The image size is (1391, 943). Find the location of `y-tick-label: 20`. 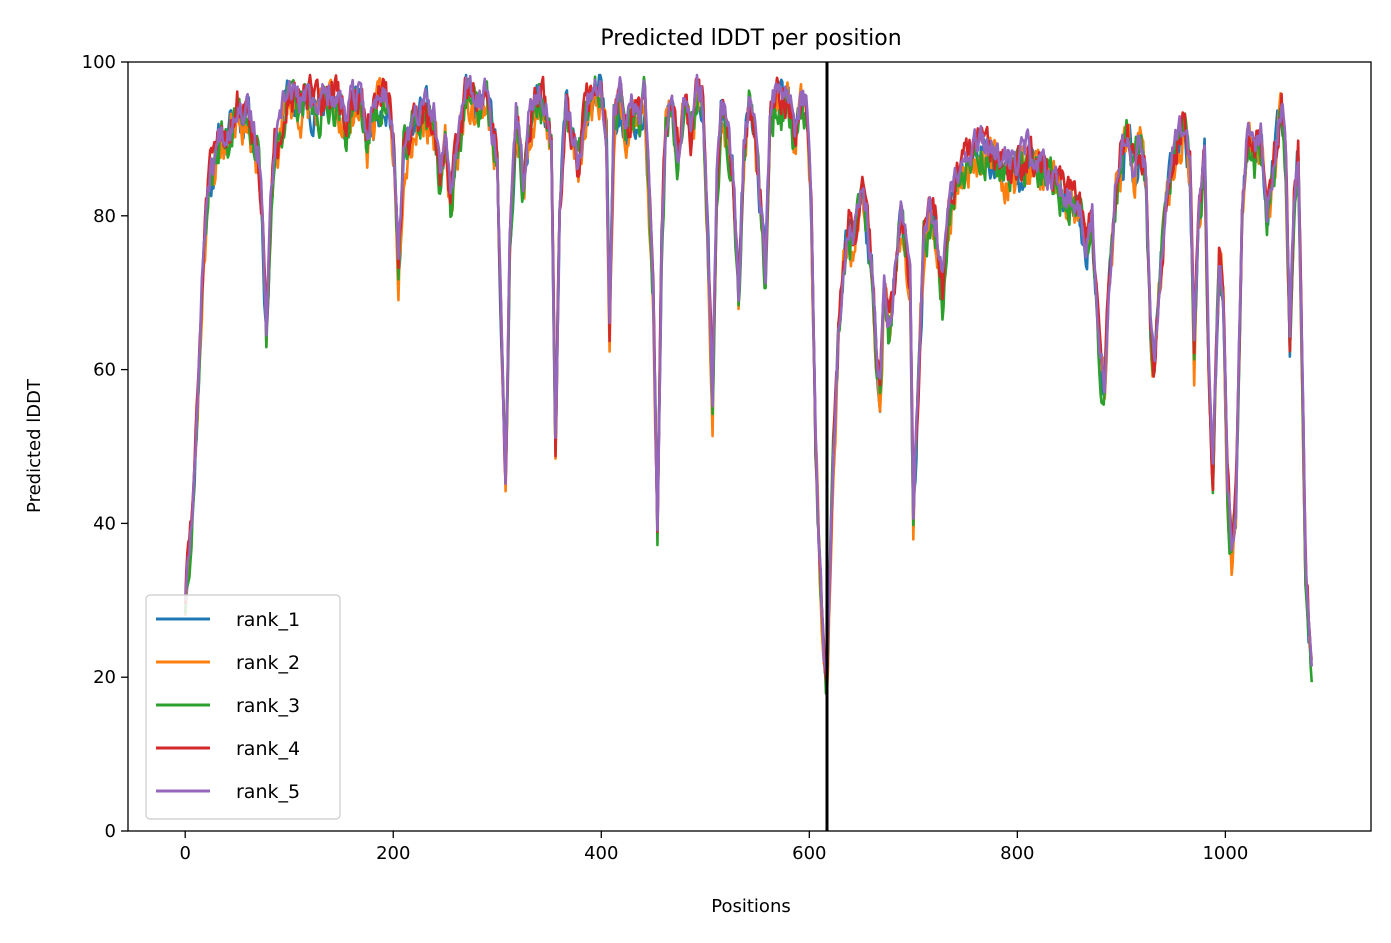

y-tick-label: 20 is located at coordinates (104, 677).